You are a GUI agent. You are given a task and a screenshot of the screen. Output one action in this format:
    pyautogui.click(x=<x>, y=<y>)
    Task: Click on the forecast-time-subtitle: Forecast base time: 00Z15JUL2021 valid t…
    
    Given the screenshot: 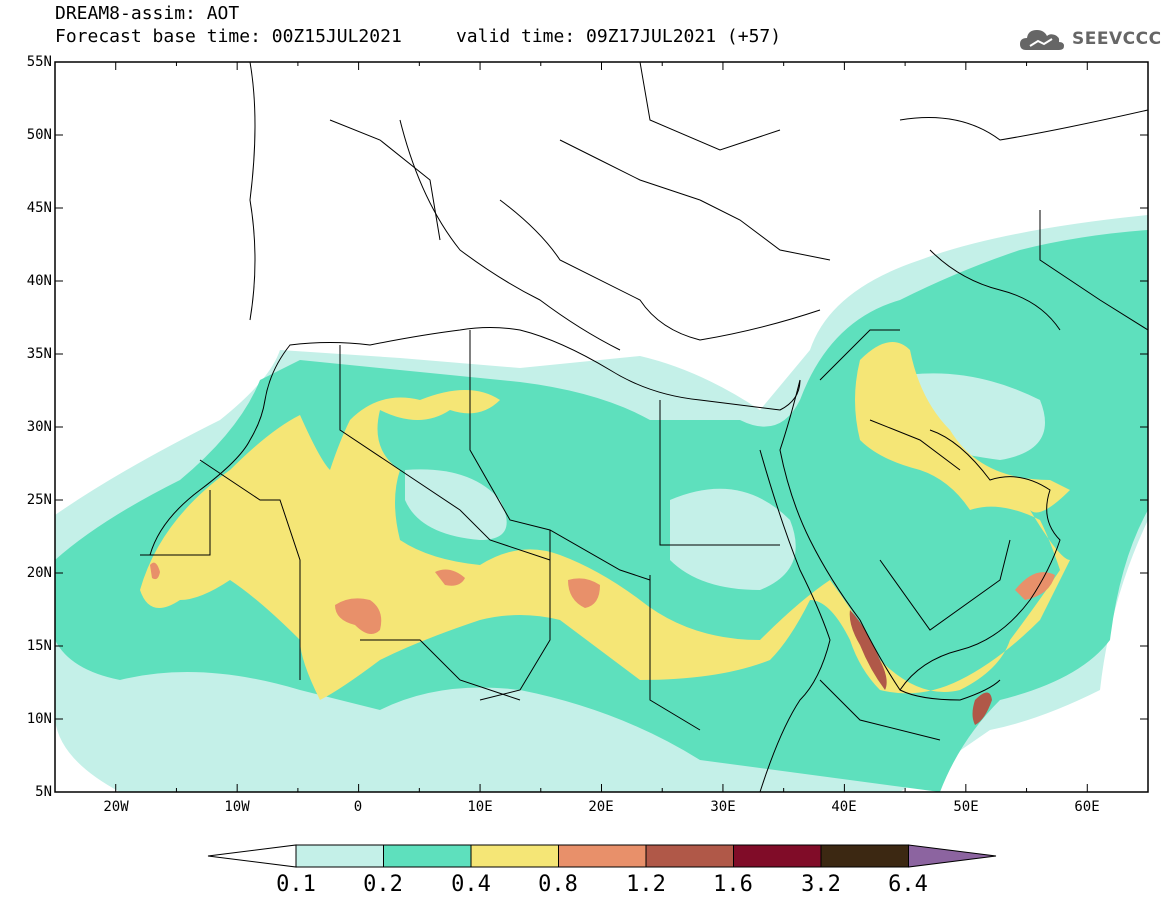 What is the action you would take?
    pyautogui.click(x=418, y=36)
    